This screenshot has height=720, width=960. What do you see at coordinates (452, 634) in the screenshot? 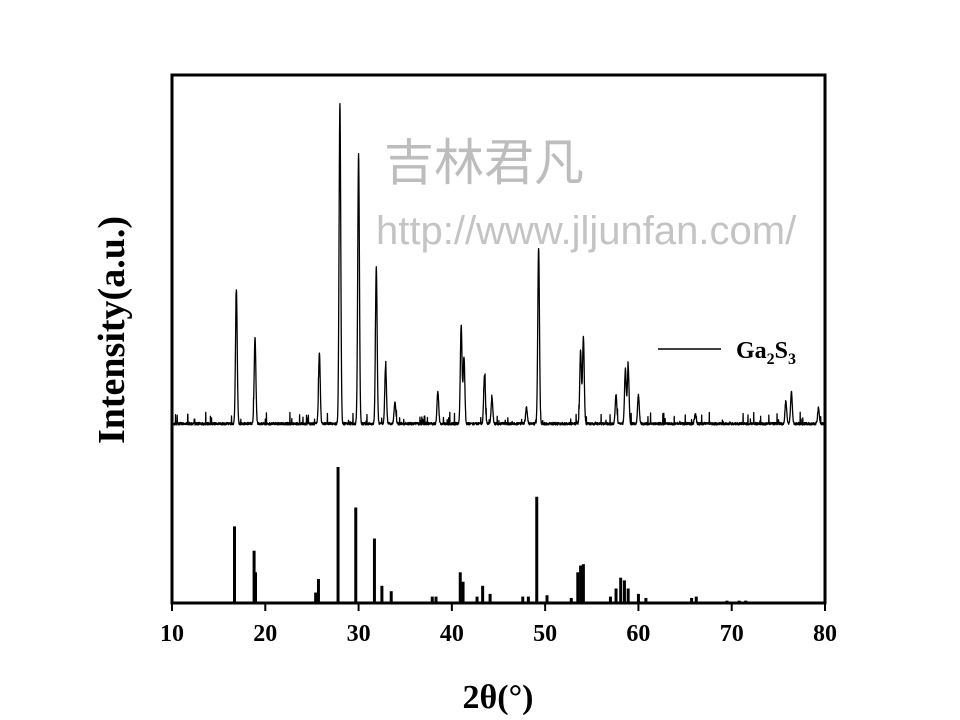
I see `x-tick-label: 40` at bounding box center [452, 634].